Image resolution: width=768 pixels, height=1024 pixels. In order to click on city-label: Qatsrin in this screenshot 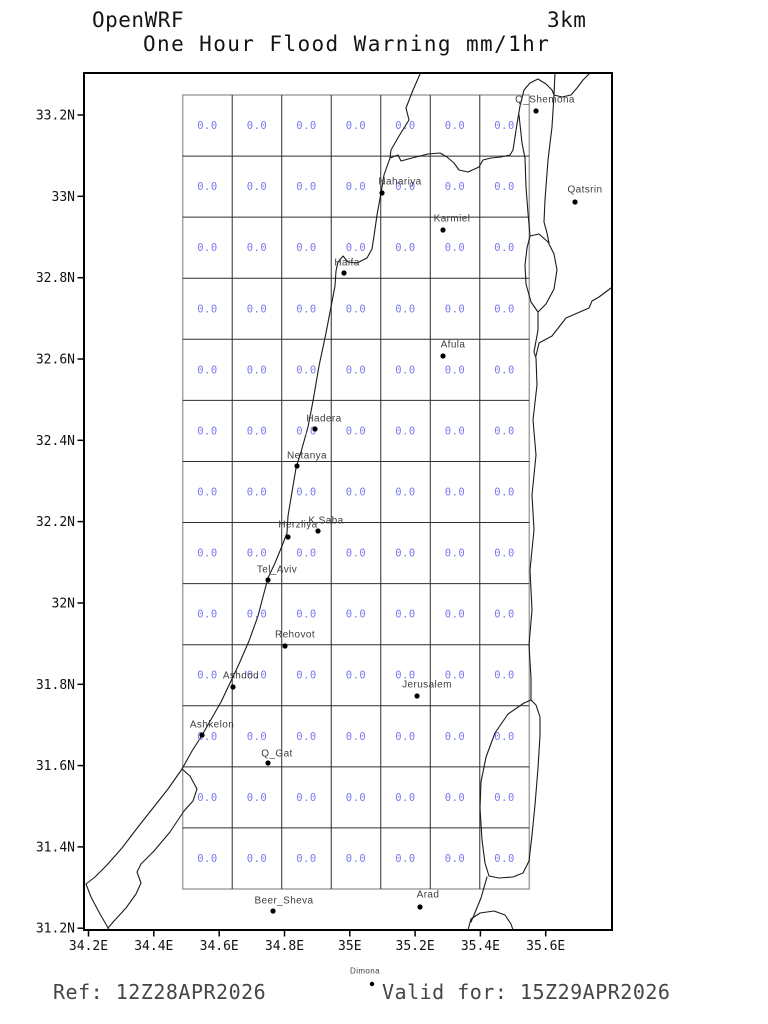, I will do `click(584, 190)`.